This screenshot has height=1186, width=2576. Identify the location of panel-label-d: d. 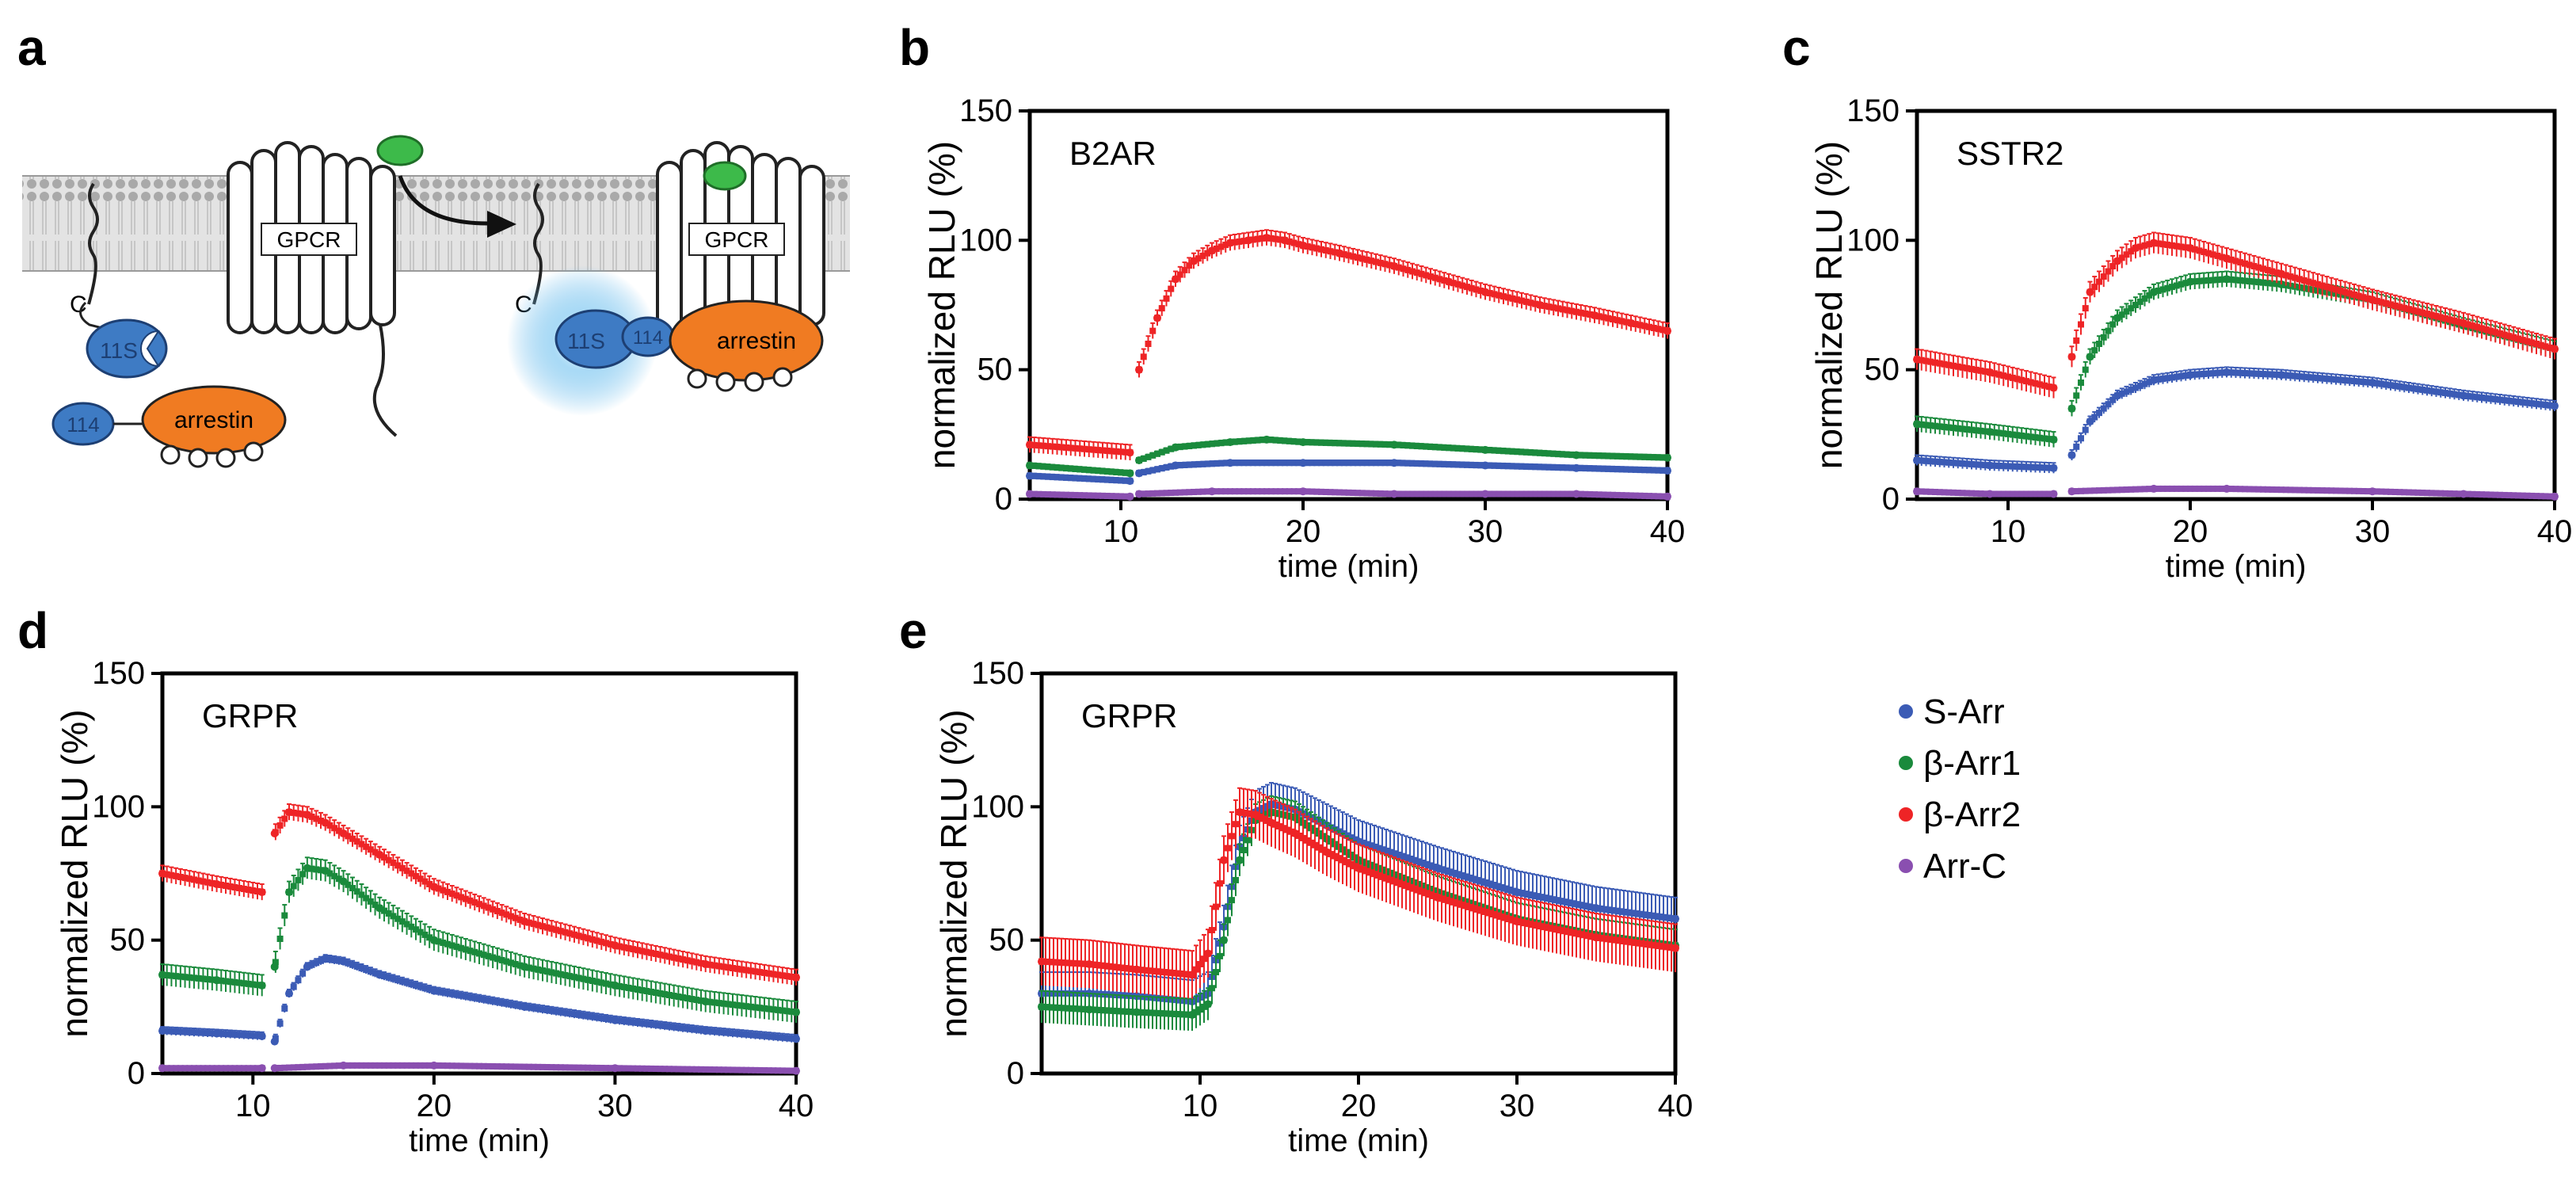
(33, 630).